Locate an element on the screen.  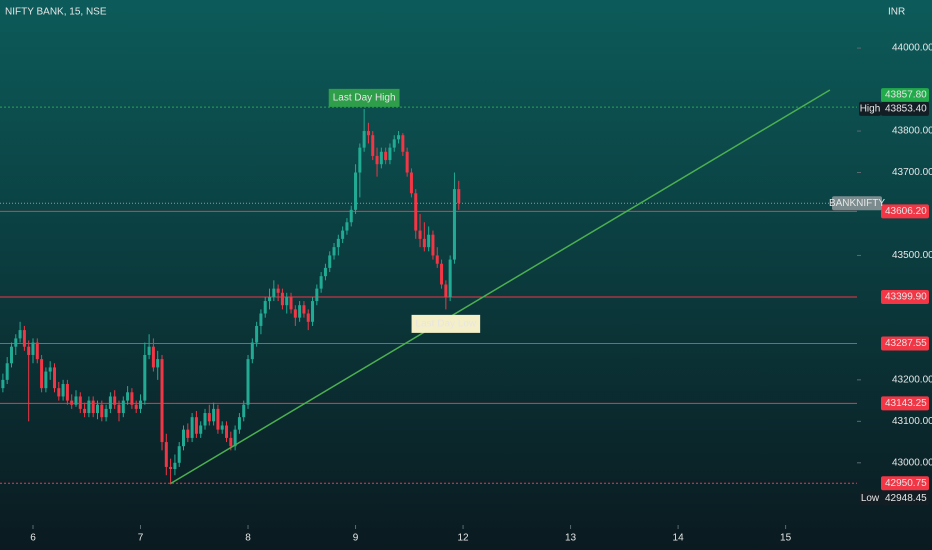
annotation-text: Last Day Low is located at coordinates (446, 324).